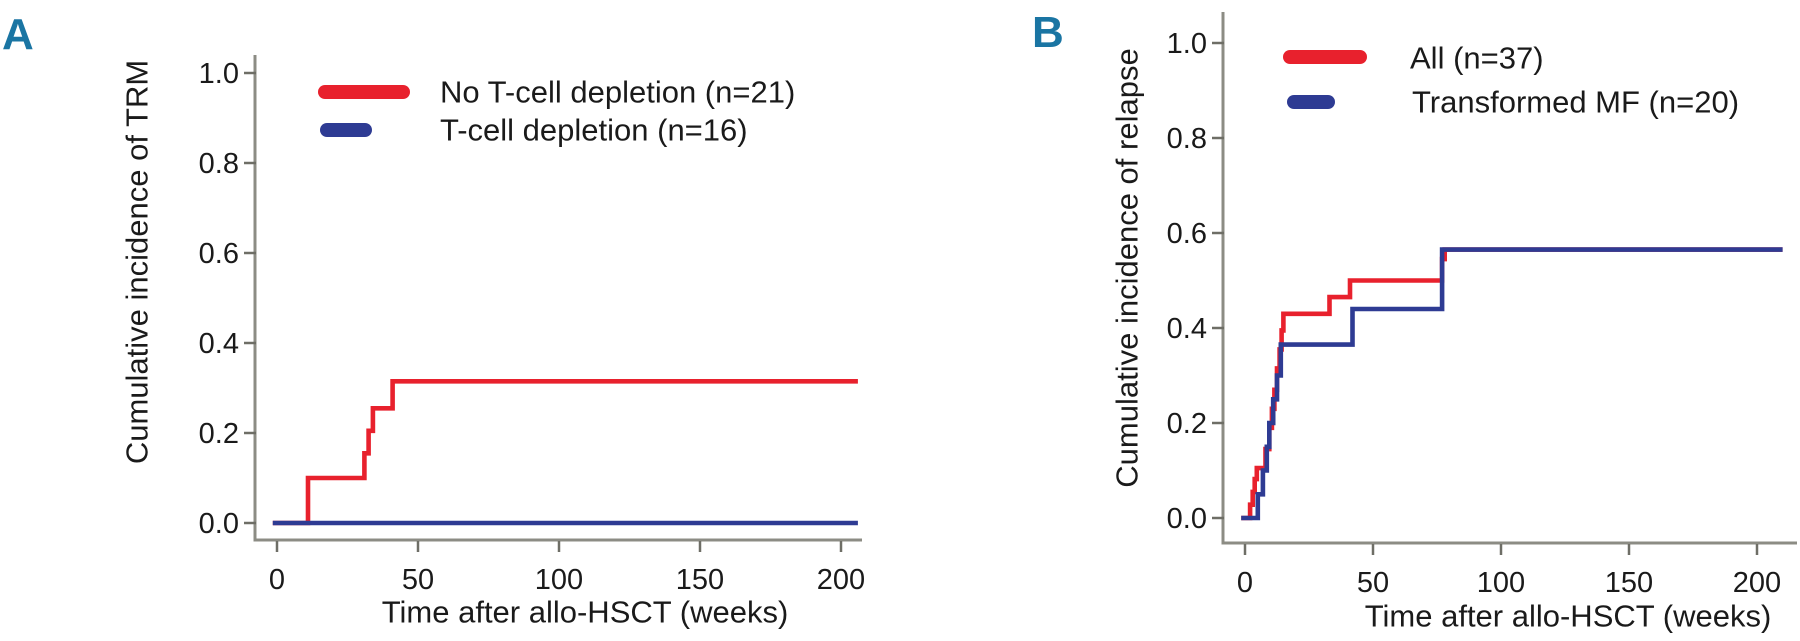 This screenshot has width=1800, height=641. I want to click on panel-A-x-tick-label: 150, so click(700, 580).